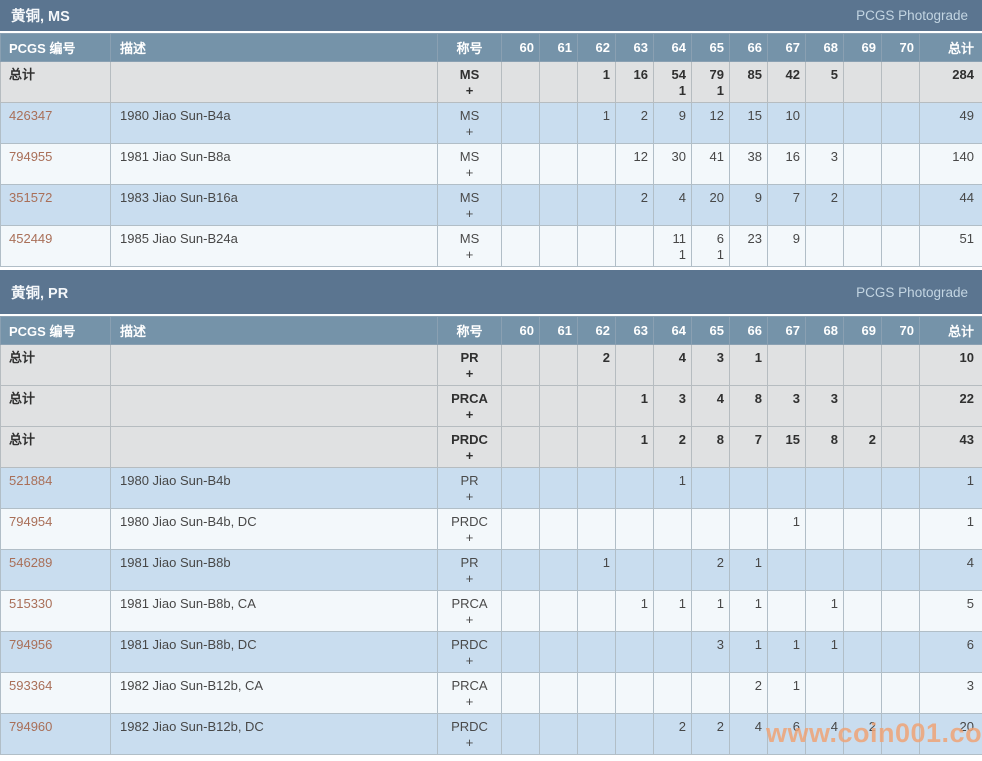  What do you see at coordinates (274, 164) in the screenshot?
I see `coin-description: 1981 Jiao Sun-B8a` at bounding box center [274, 164].